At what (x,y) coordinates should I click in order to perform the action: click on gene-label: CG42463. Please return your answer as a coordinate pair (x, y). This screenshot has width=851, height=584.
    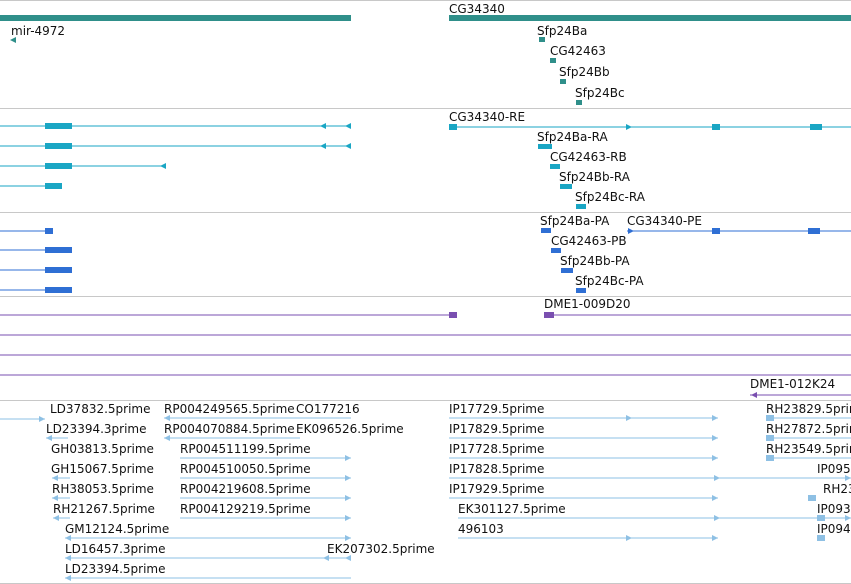
    Looking at the image, I should click on (578, 51).